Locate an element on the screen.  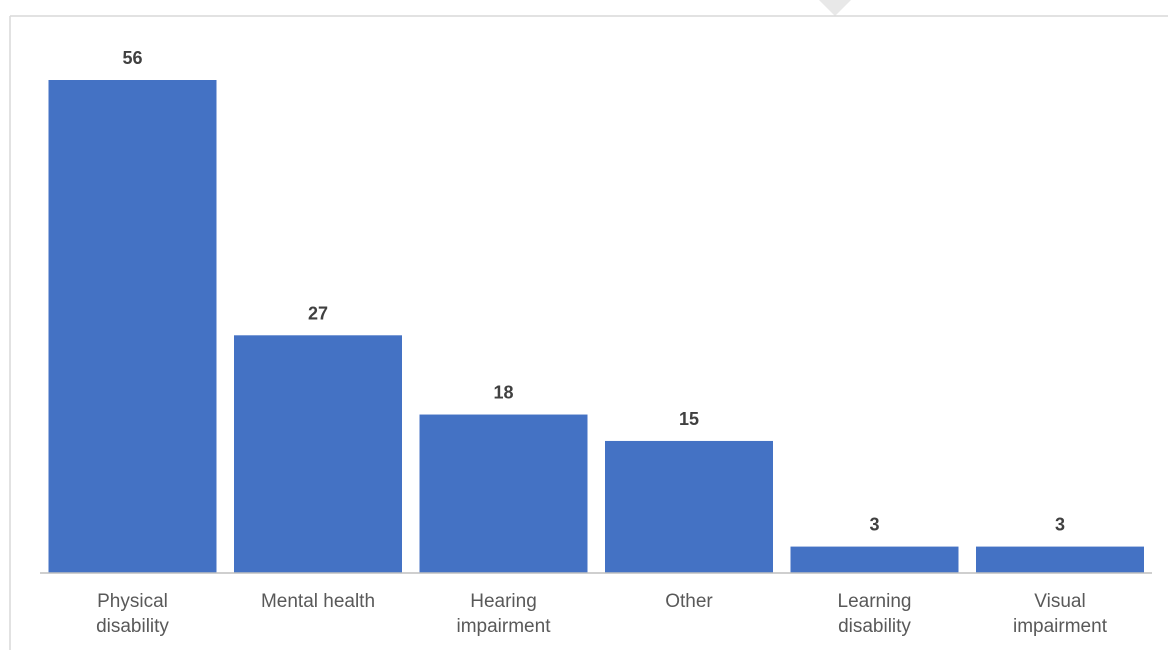
category-label-4-line-1: disability is located at coordinates (874, 626).